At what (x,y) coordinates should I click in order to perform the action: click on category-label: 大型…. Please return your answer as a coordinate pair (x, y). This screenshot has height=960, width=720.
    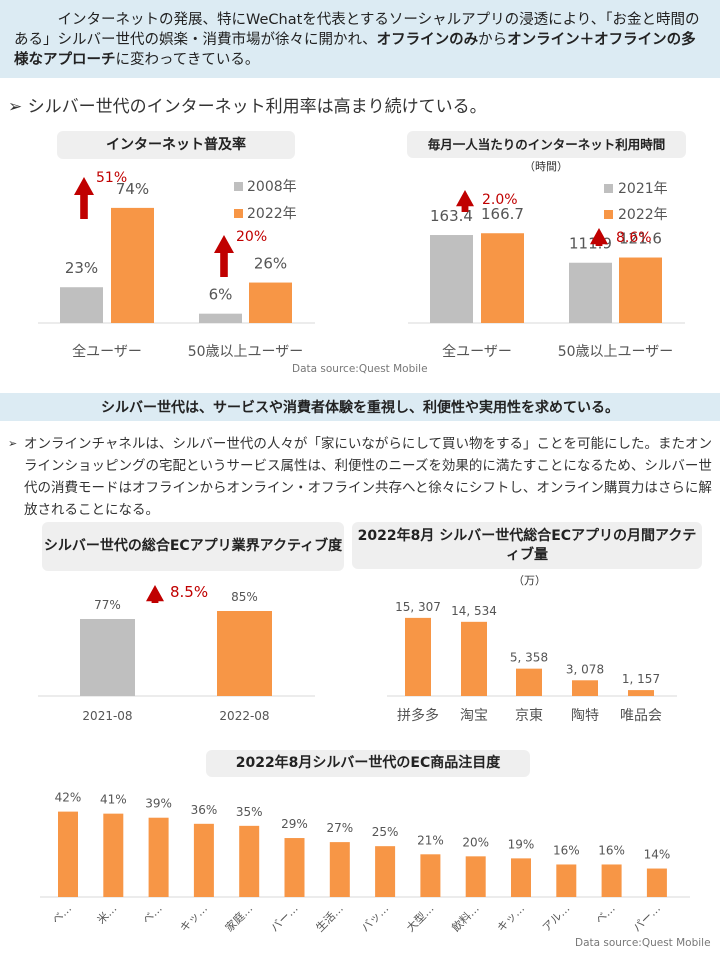
    Looking at the image, I should click on (419, 917).